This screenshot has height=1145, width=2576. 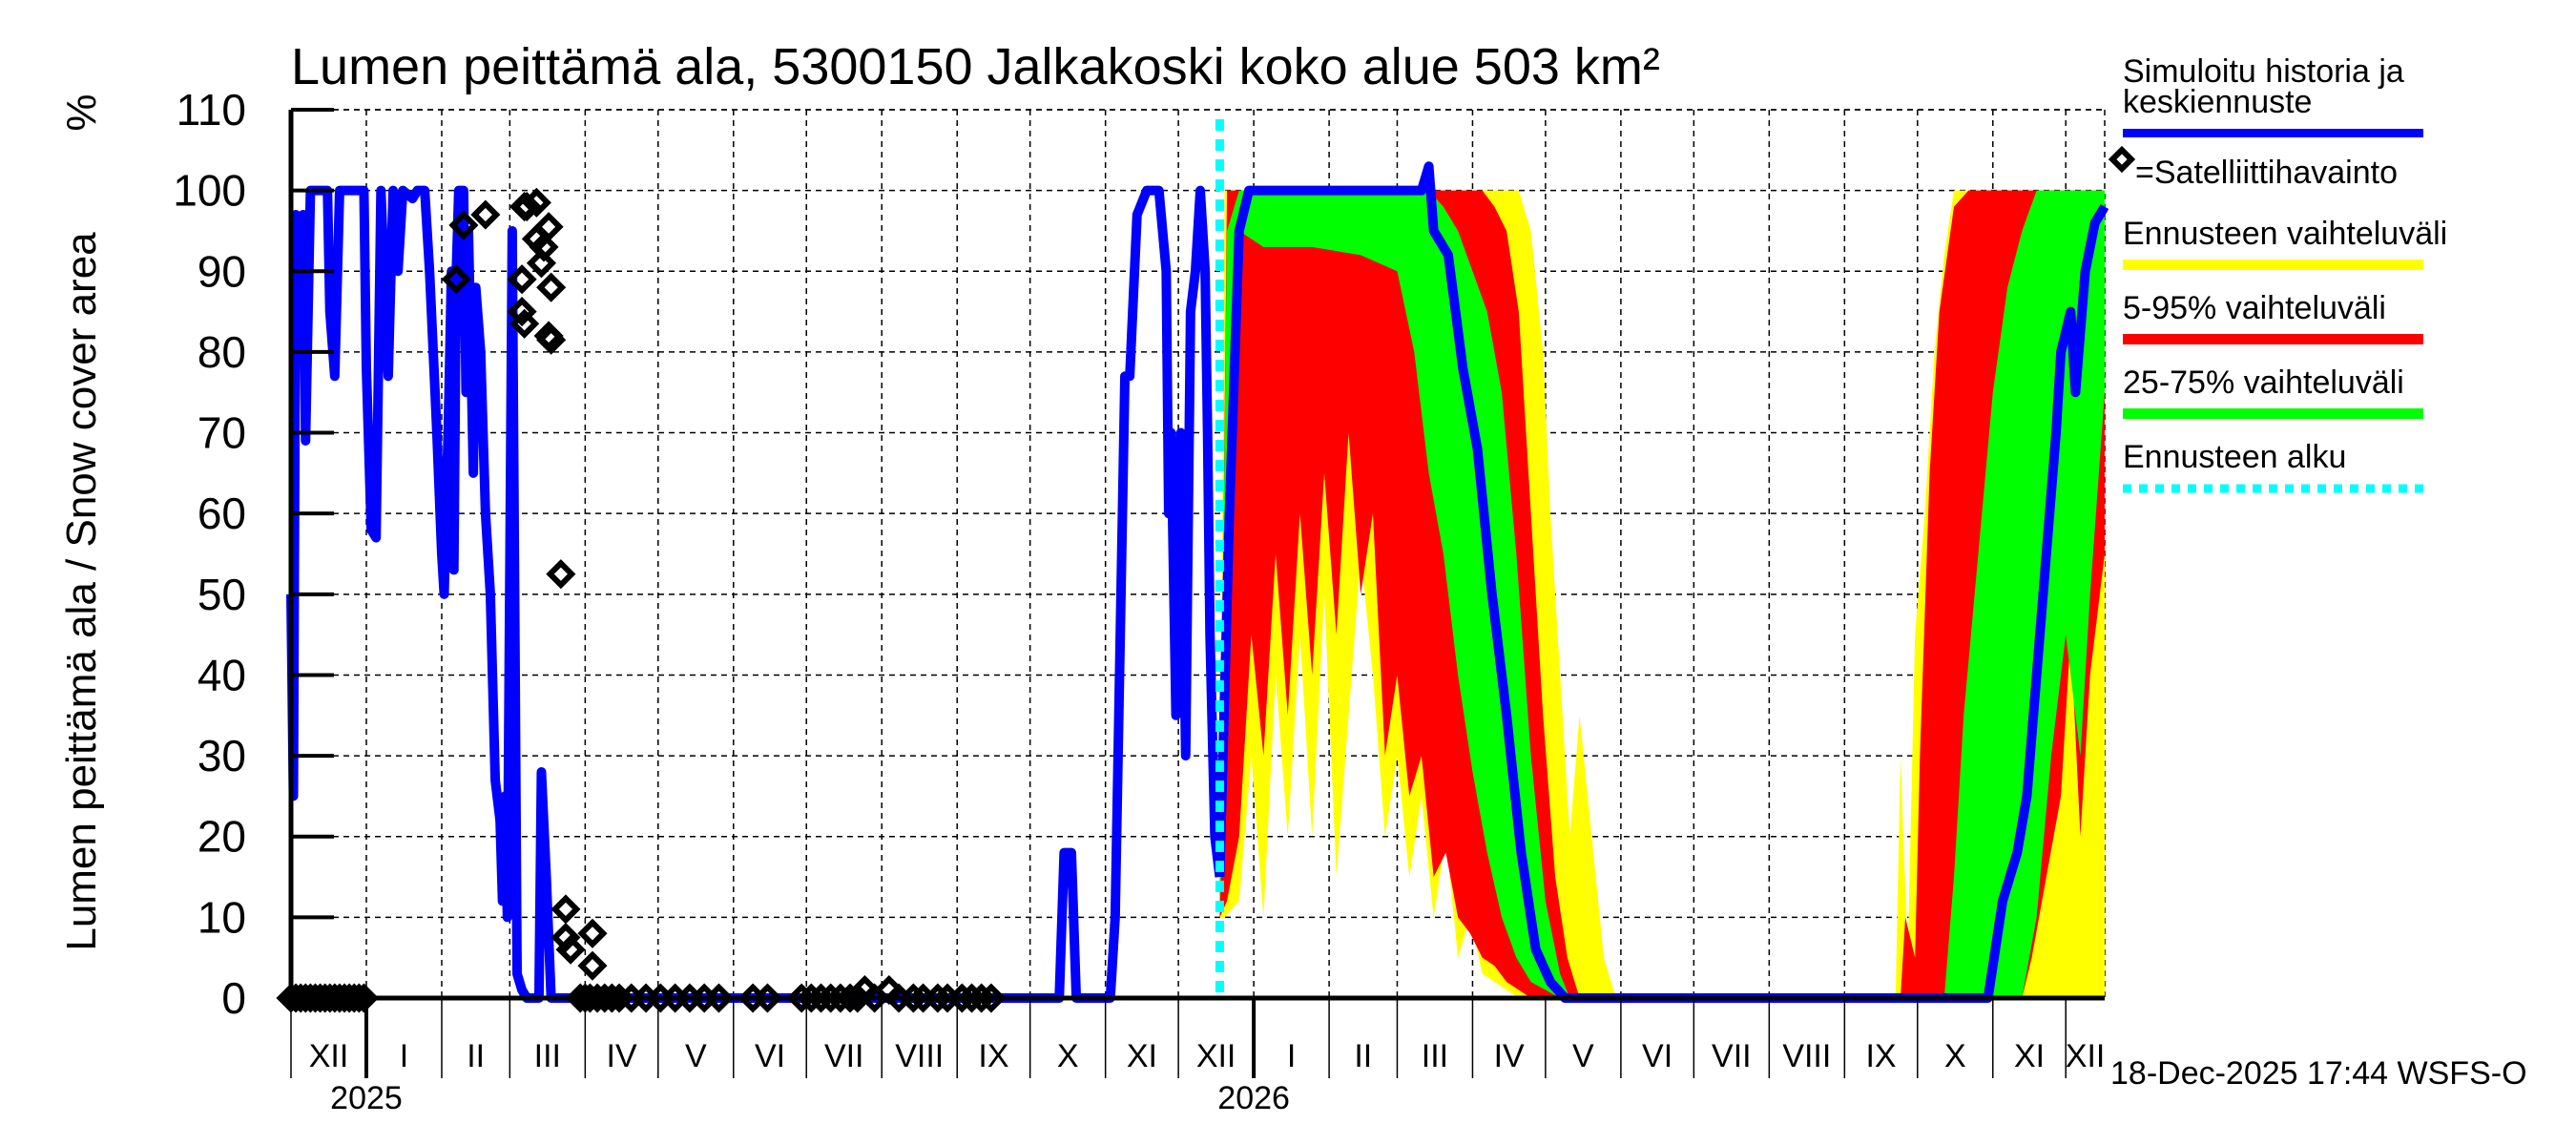 What do you see at coordinates (2318, 1073) in the screenshot?
I see `footer-timestamp: 18-Dec-2025 17:44 WSFS-O` at bounding box center [2318, 1073].